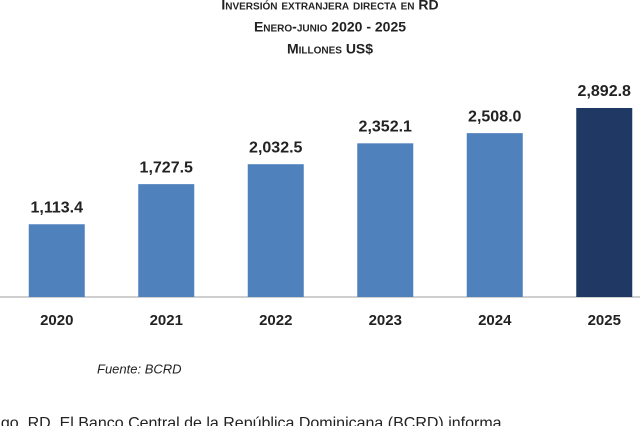 This screenshot has width=640, height=426. Describe the element at coordinates (57, 207) in the screenshot. I see `value-label: 1,113.4` at that location.